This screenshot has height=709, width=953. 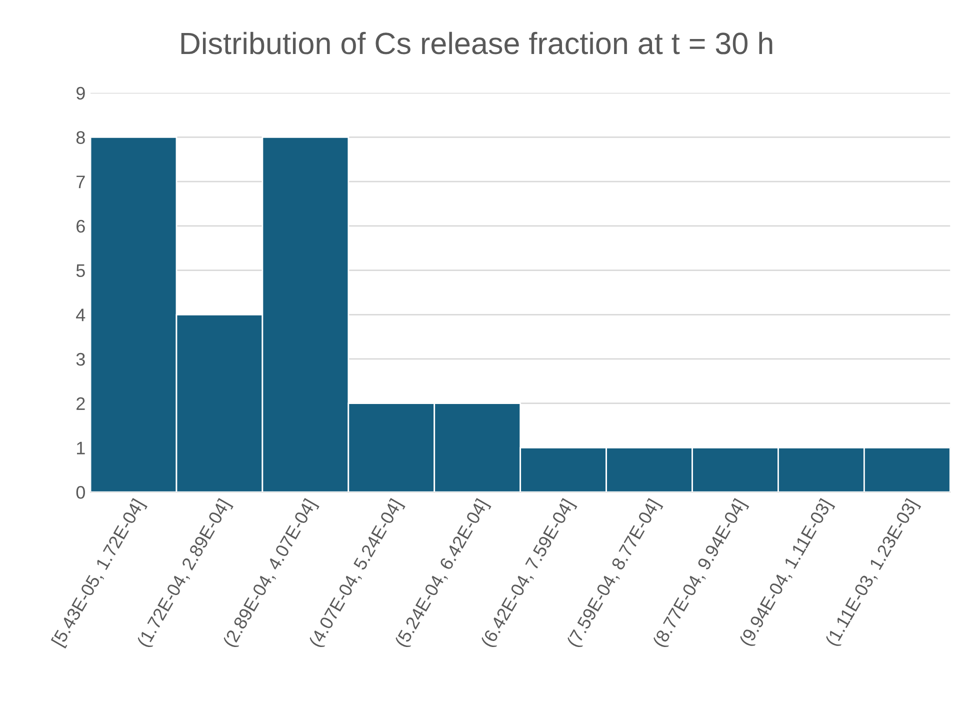 What do you see at coordinates (80, 492) in the screenshot?
I see `y-tick-label: 0` at bounding box center [80, 492].